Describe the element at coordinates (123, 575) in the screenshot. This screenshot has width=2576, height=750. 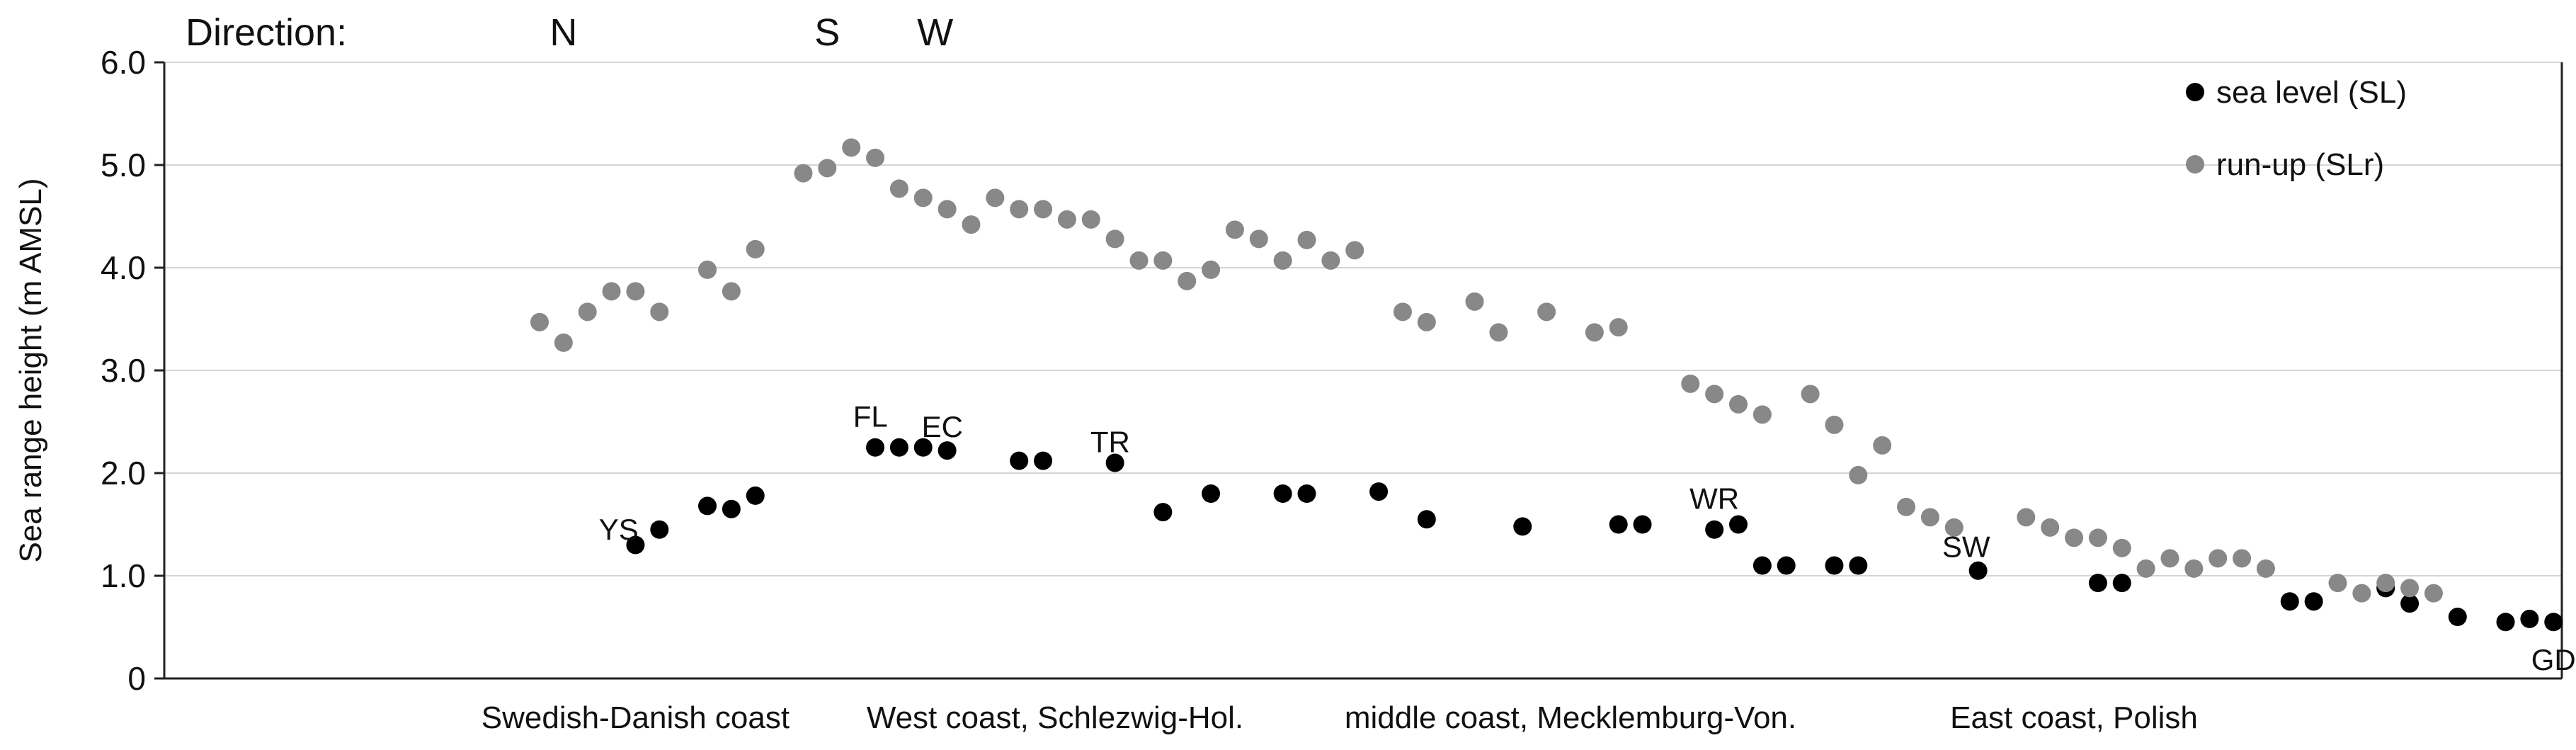
I see `y-tick-label: 1.0` at that location.